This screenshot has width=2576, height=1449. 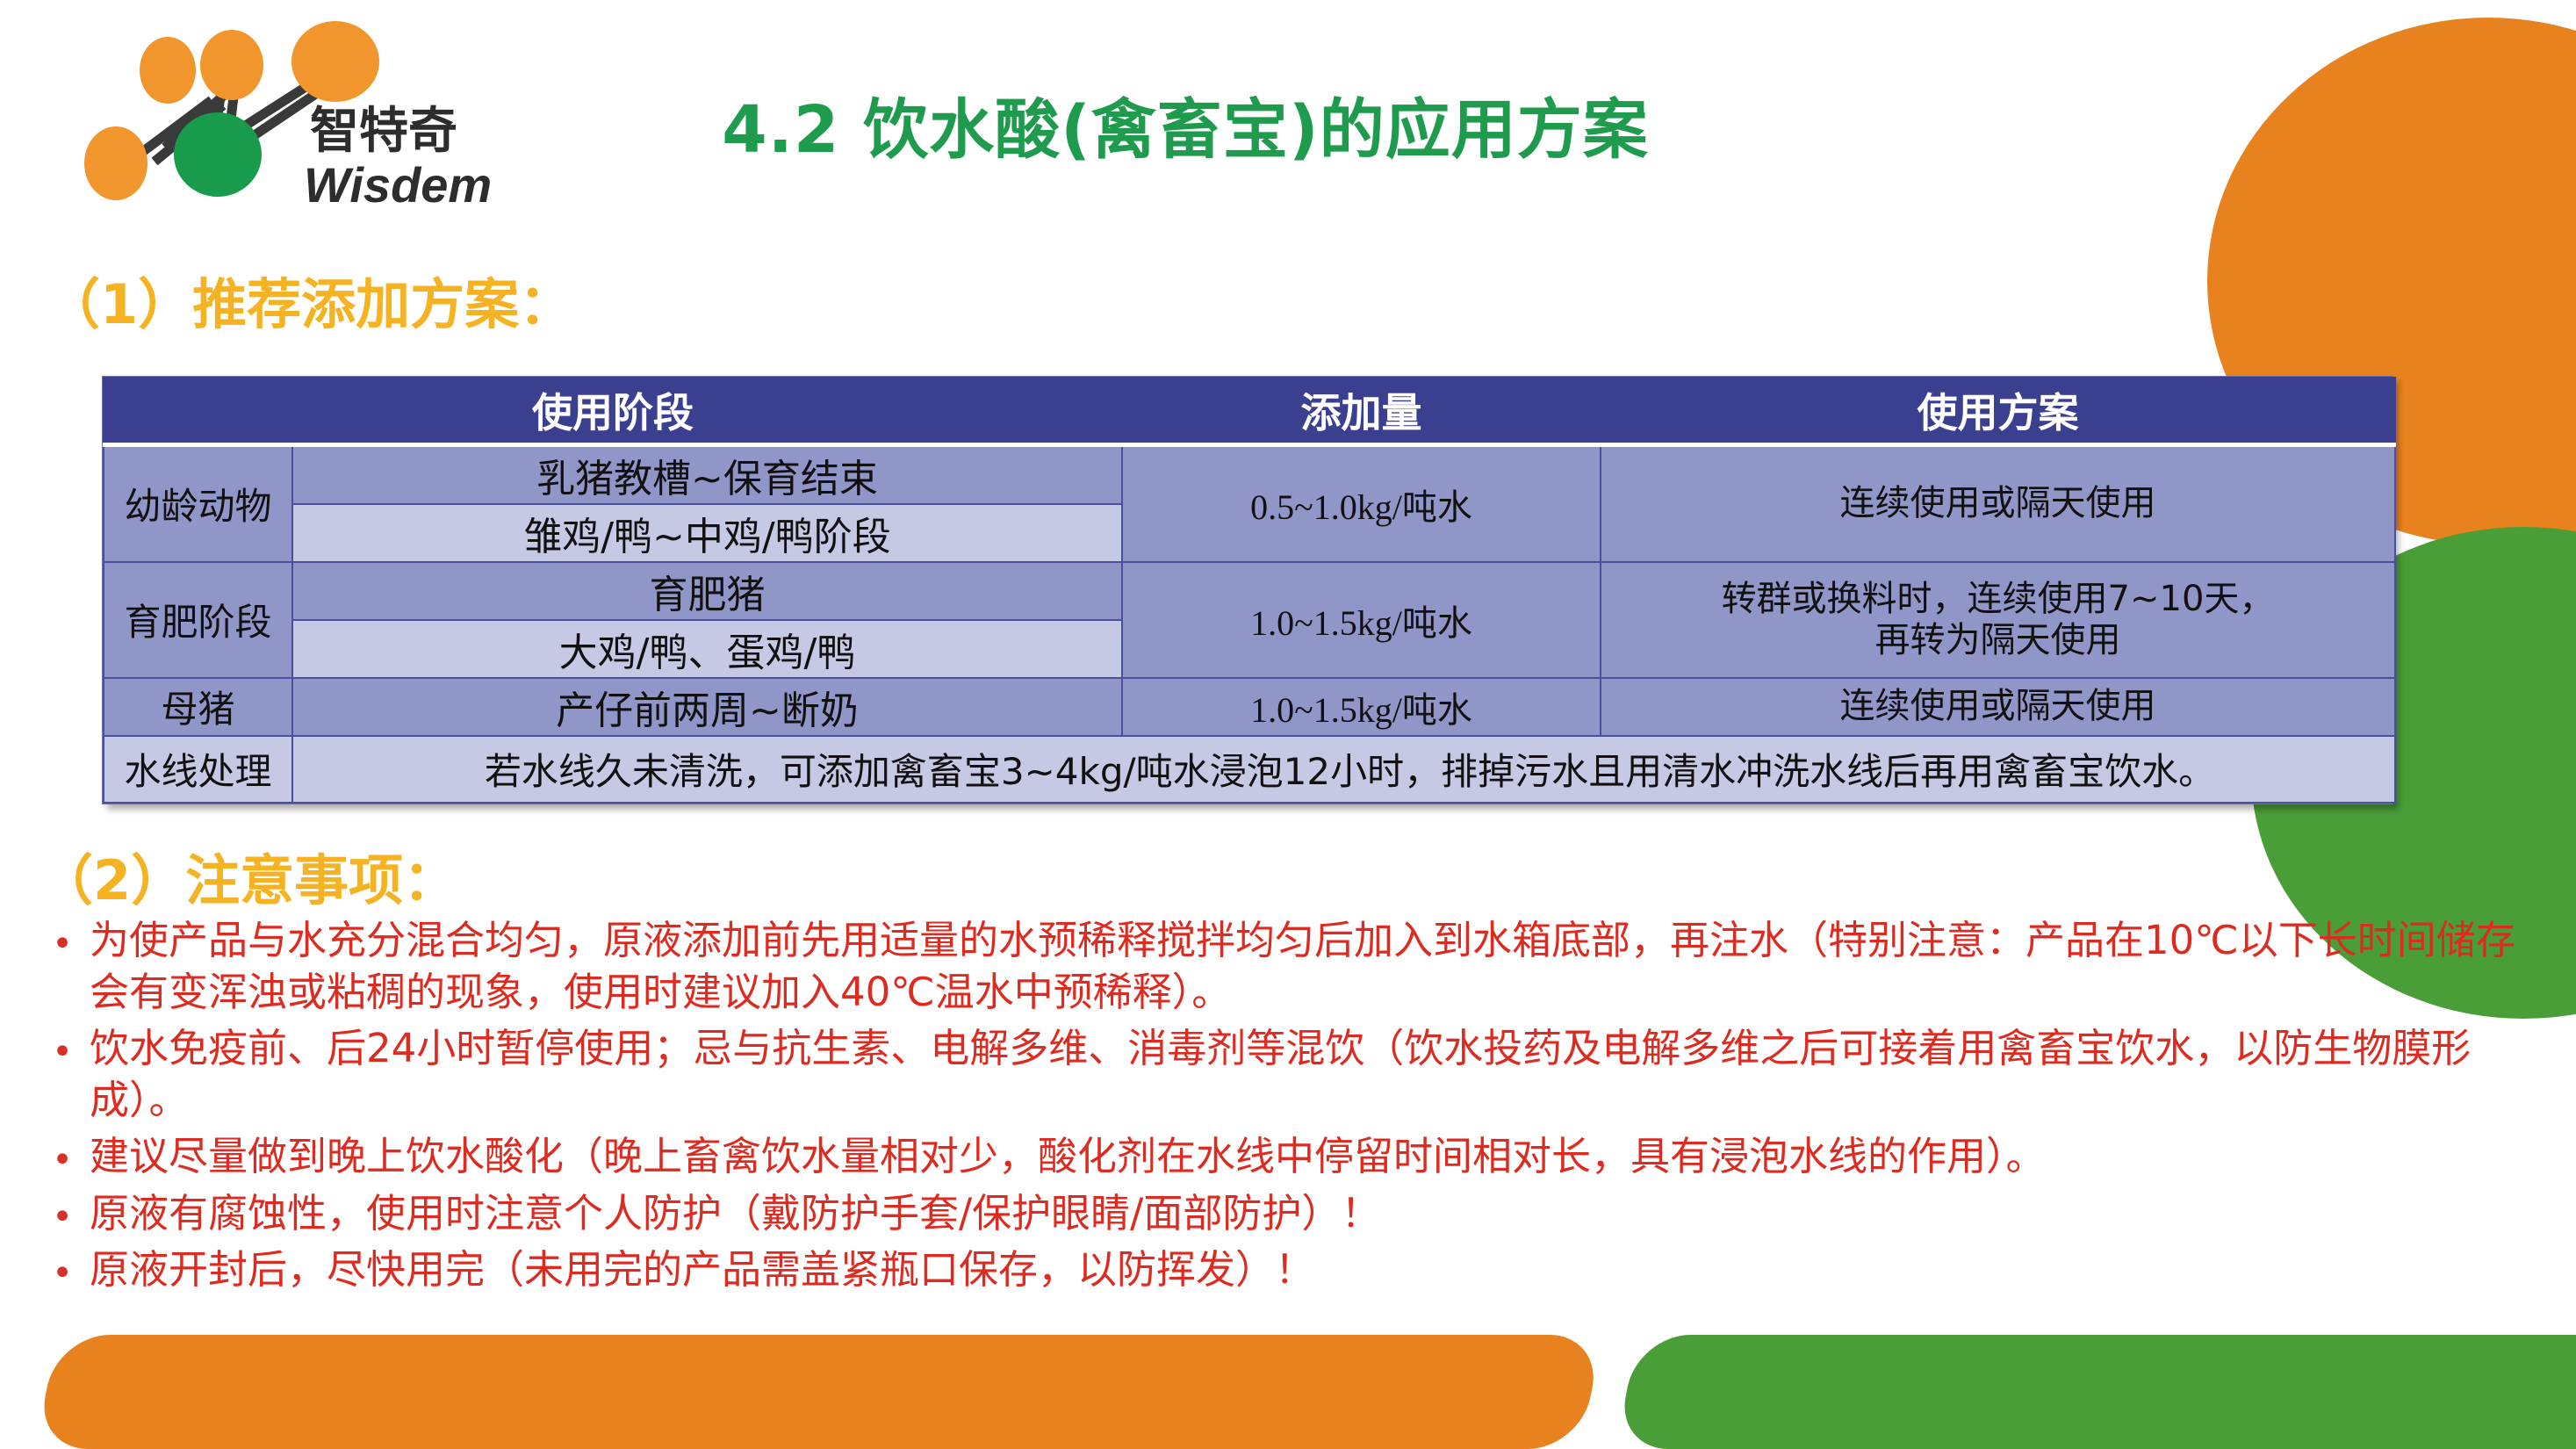 What do you see at coordinates (1361, 707) in the screenshot?
I see `row-amount-sow: 1.0~1.5kg/吨水` at bounding box center [1361, 707].